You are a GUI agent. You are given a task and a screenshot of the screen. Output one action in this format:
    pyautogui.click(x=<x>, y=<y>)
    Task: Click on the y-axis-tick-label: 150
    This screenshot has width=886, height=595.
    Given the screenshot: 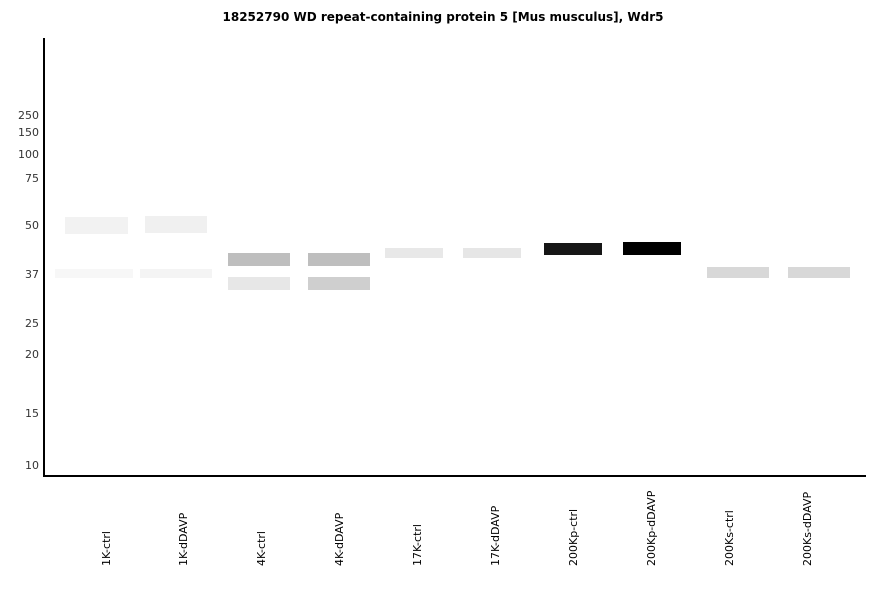 What is the action you would take?
    pyautogui.click(x=28, y=132)
    